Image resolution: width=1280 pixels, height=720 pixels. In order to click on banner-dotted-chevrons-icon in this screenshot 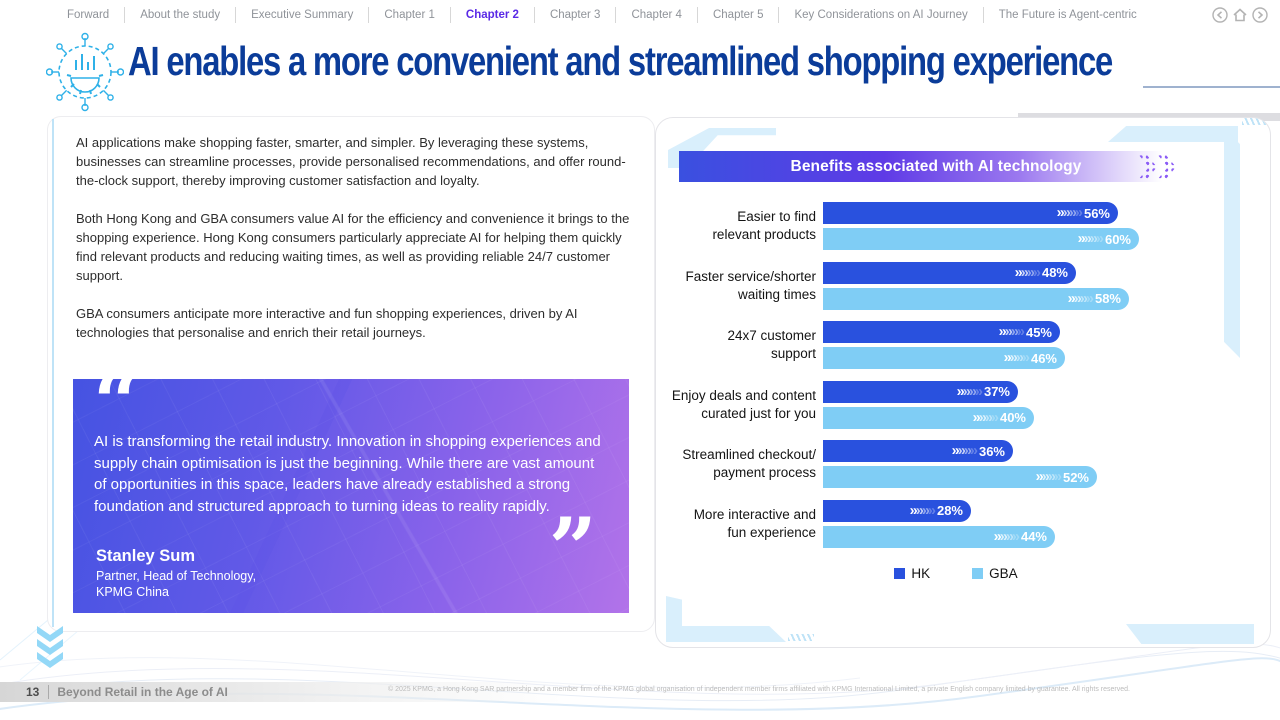, I will do `click(1157, 167)`.